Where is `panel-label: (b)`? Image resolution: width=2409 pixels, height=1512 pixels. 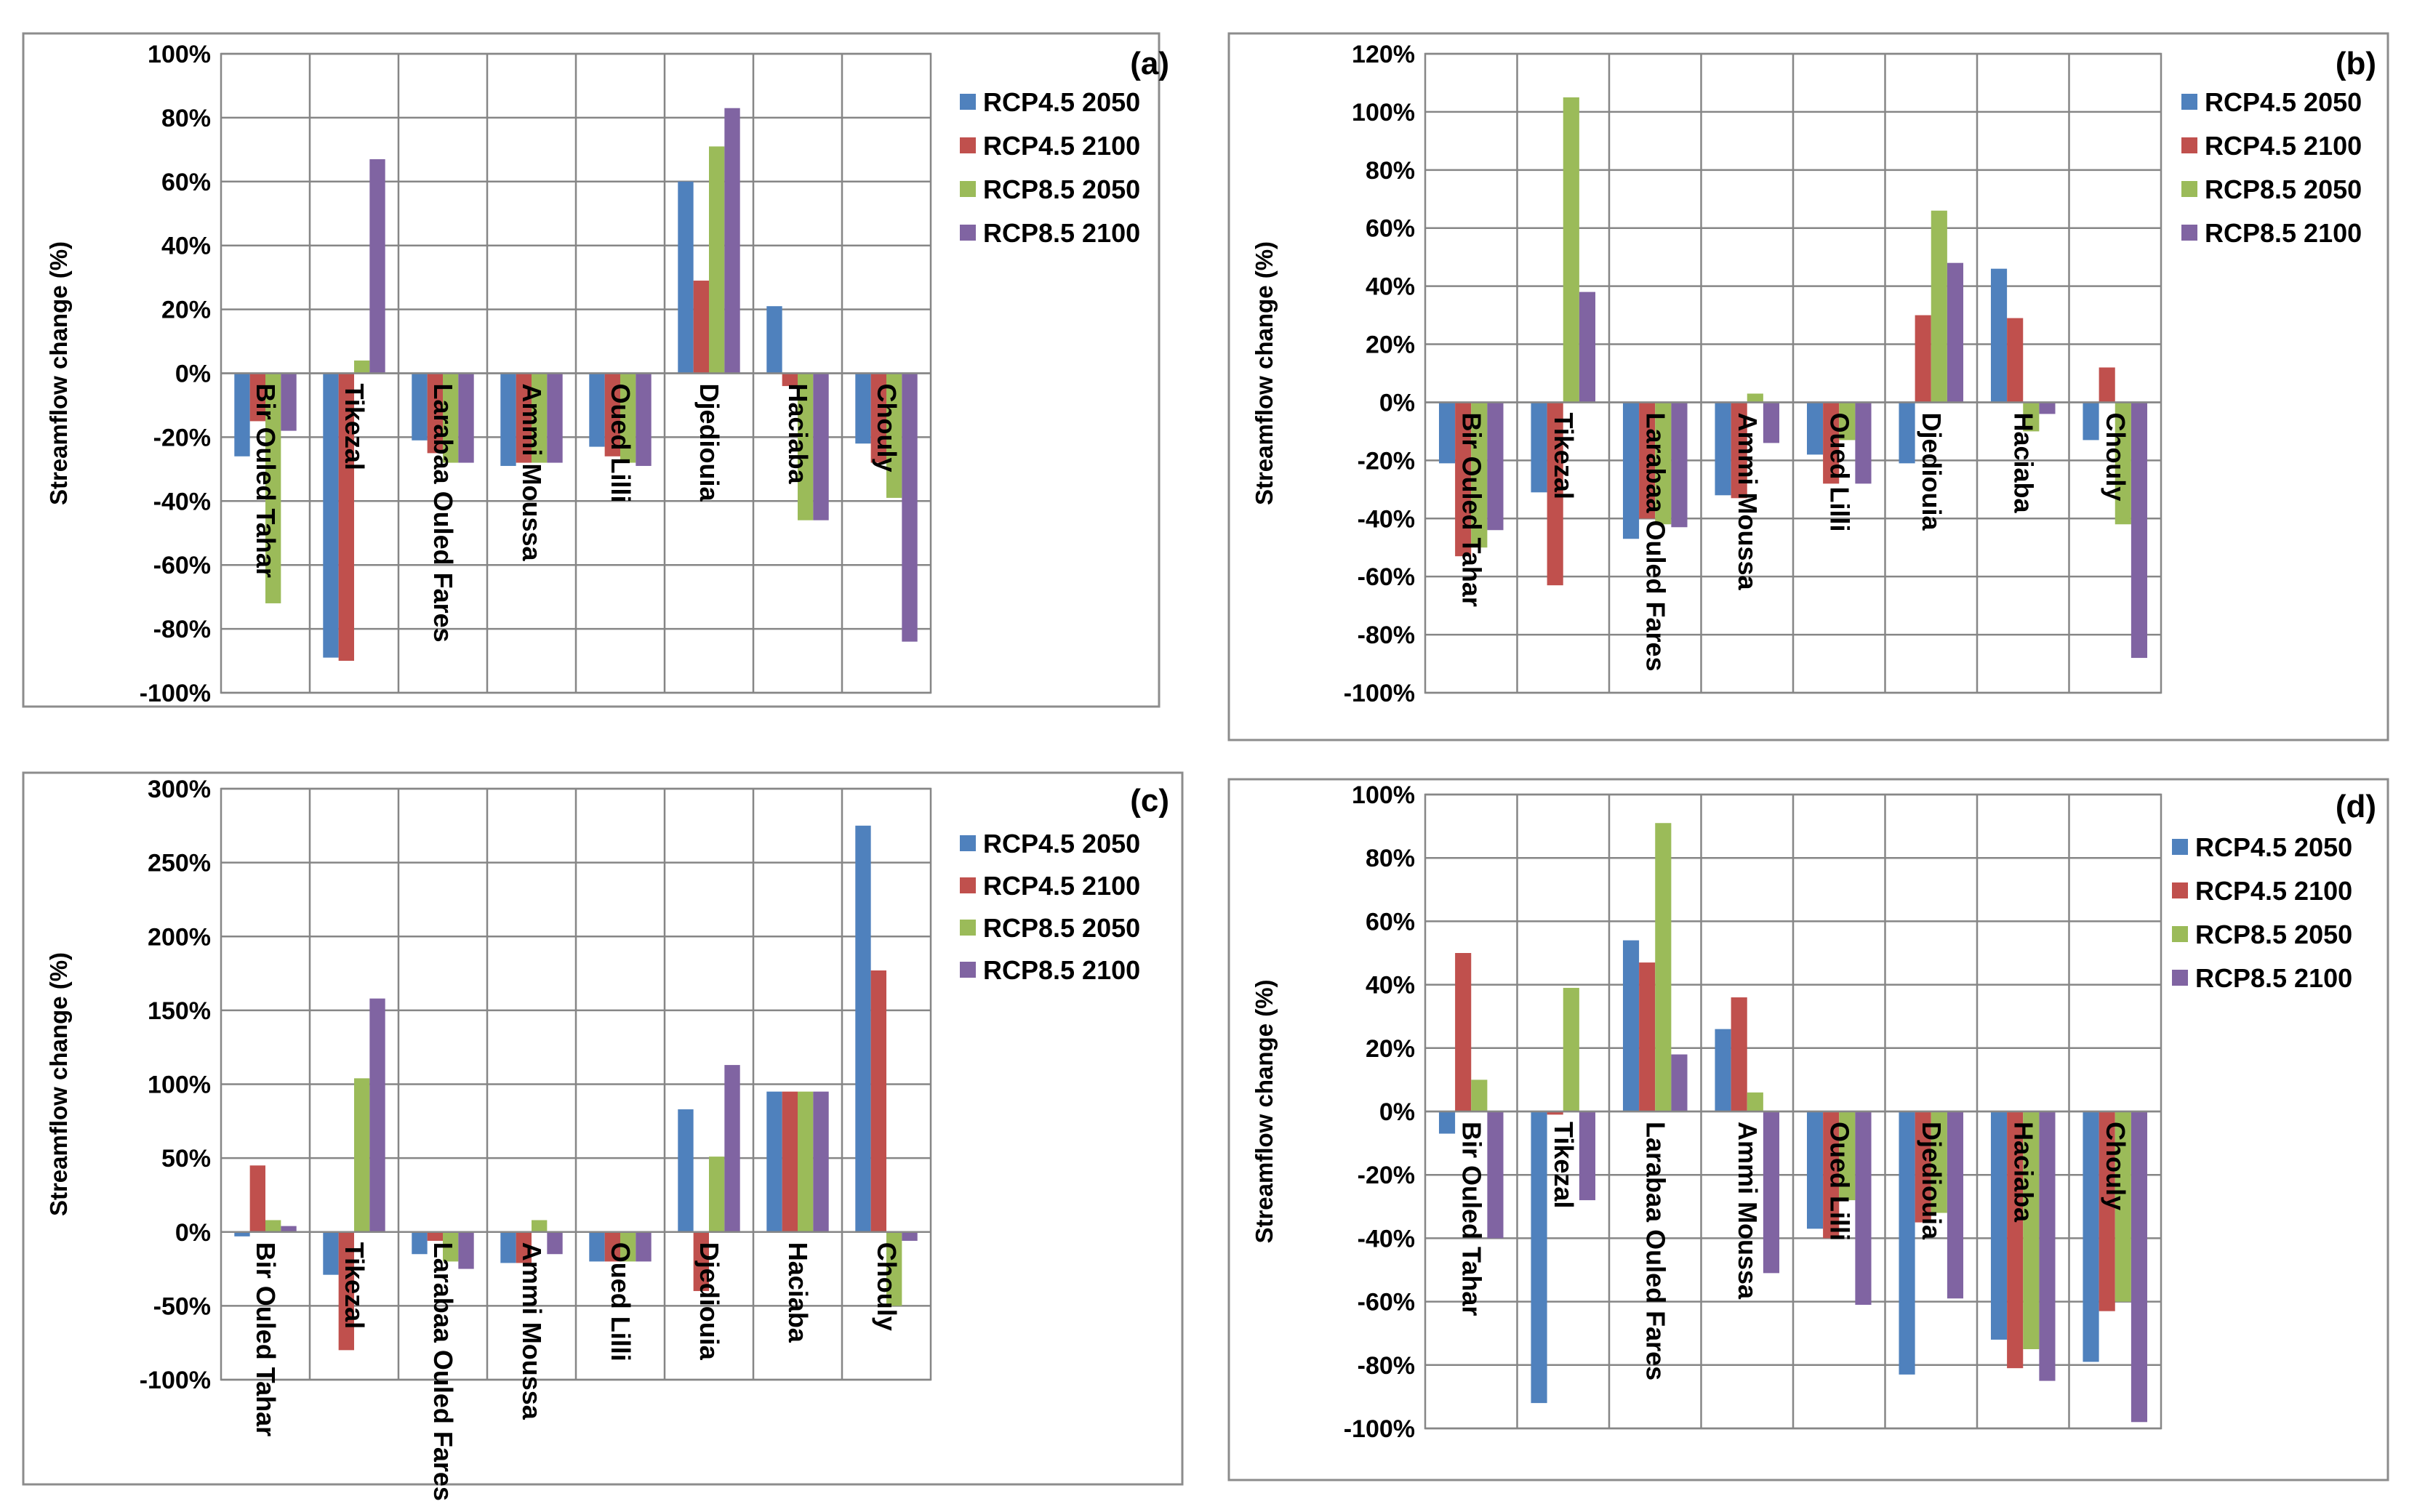 panel-label: (b) is located at coordinates (2356, 63).